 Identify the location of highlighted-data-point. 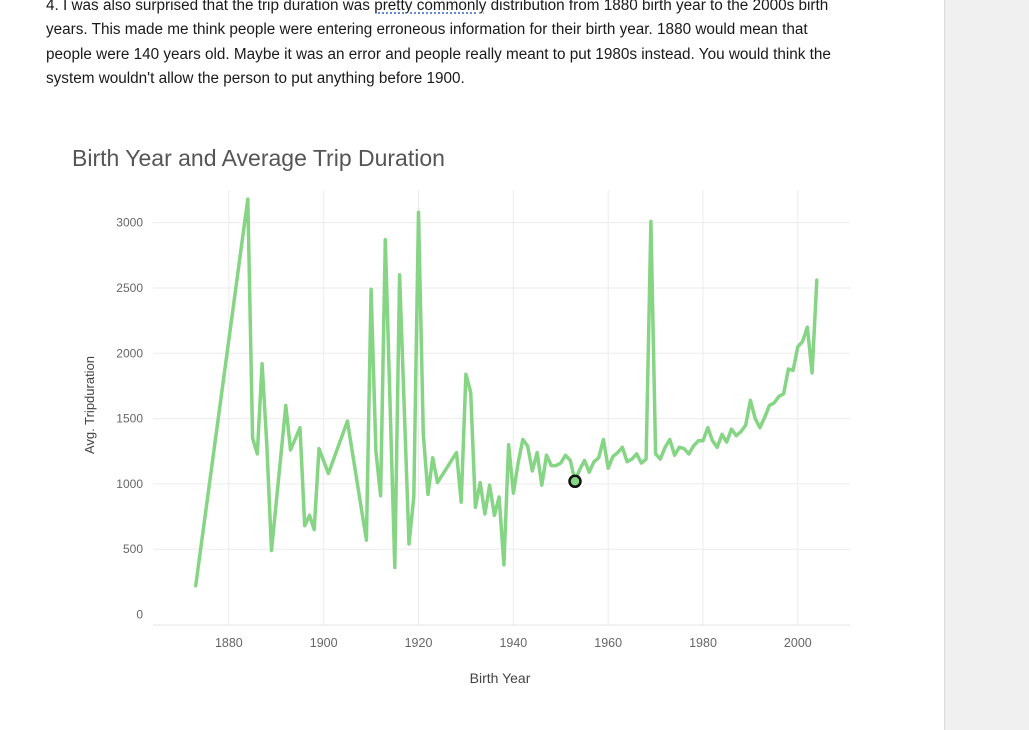
(575, 481).